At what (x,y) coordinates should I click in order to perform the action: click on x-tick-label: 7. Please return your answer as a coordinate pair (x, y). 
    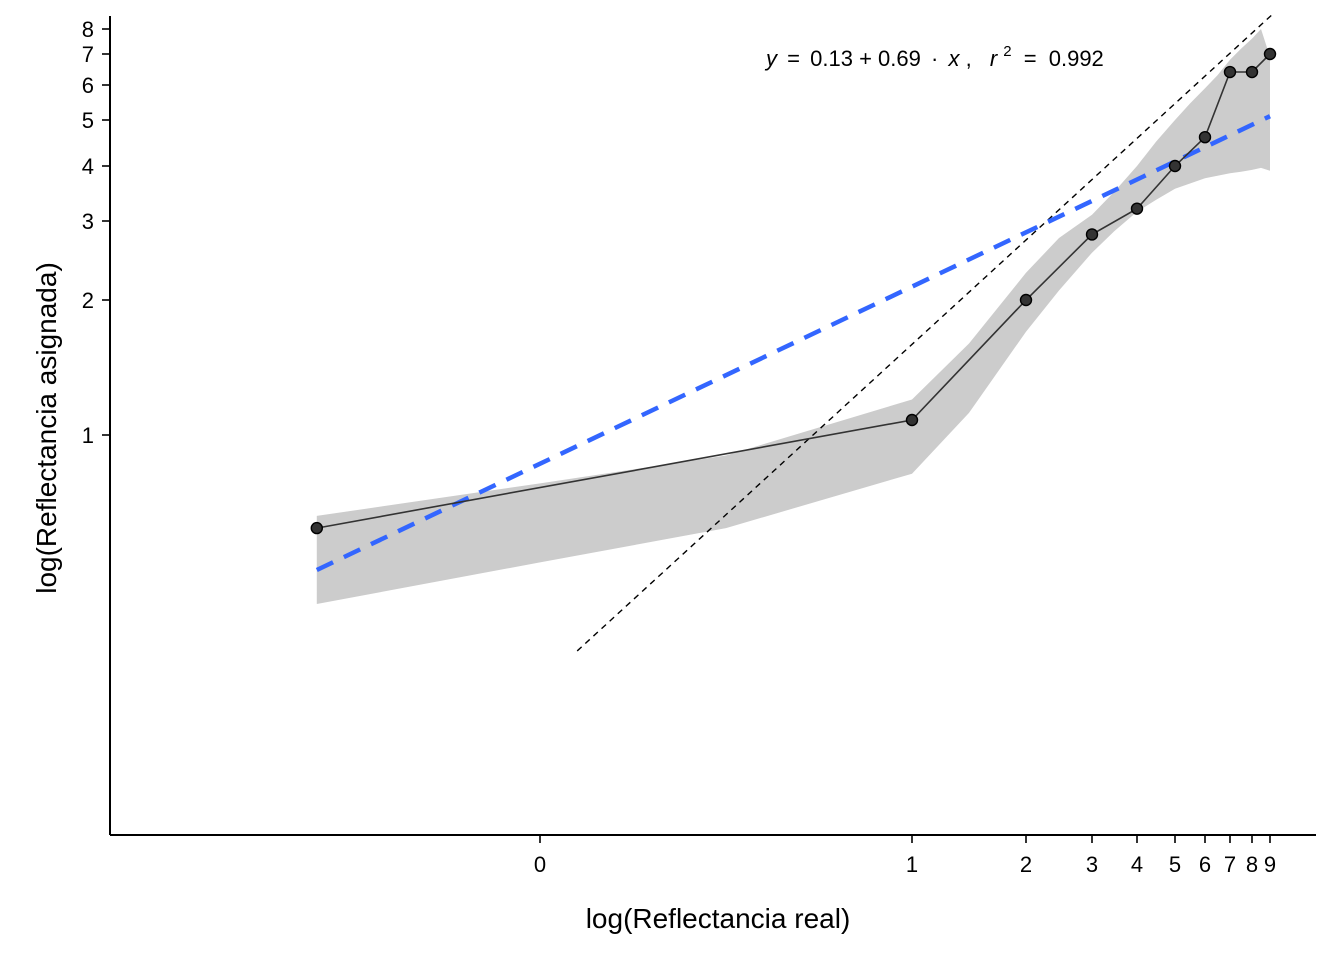
    Looking at the image, I should click on (1230, 864).